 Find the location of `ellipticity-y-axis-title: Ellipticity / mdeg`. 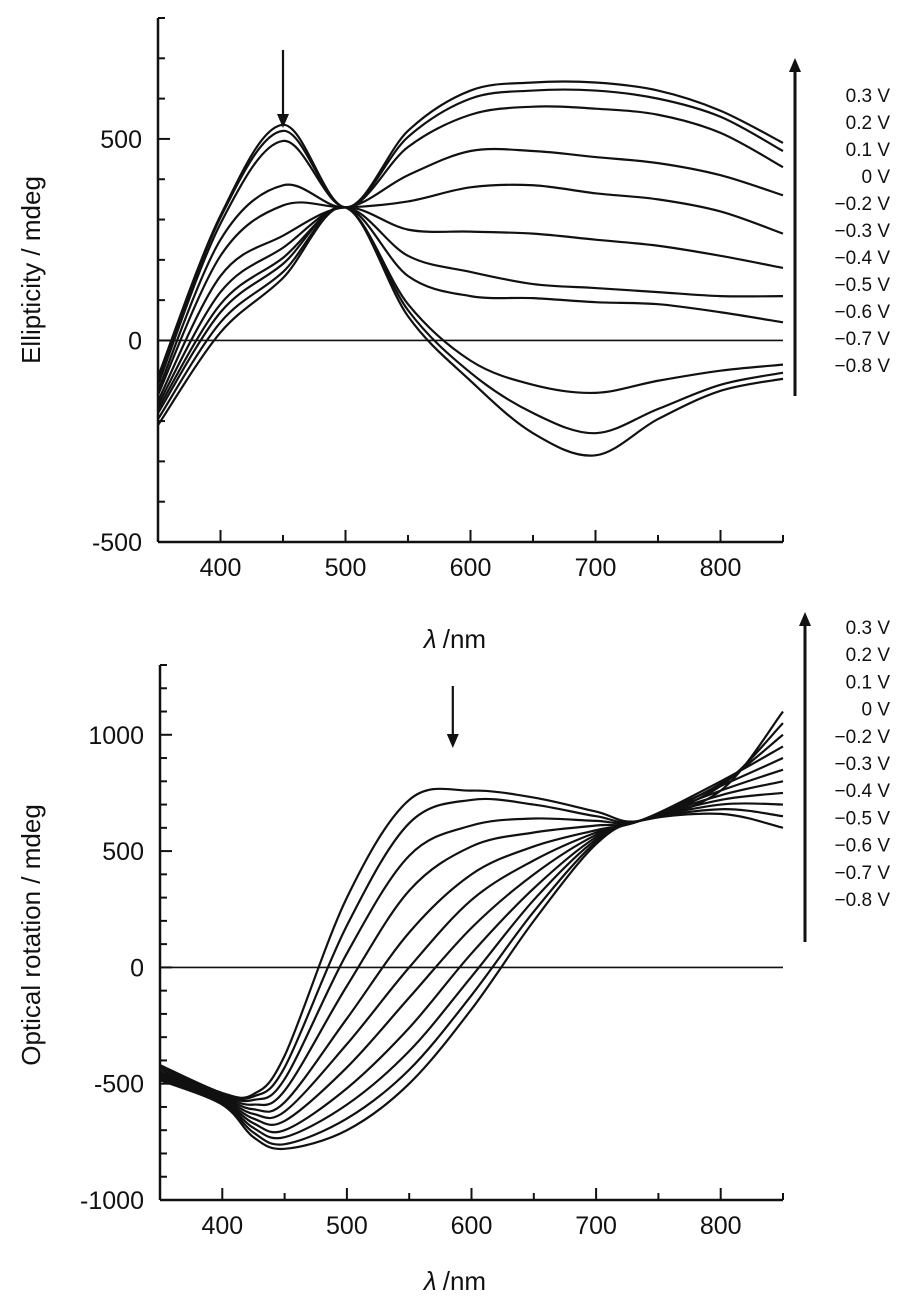

ellipticity-y-axis-title: Ellipticity / mdeg is located at coordinates (31, 270).